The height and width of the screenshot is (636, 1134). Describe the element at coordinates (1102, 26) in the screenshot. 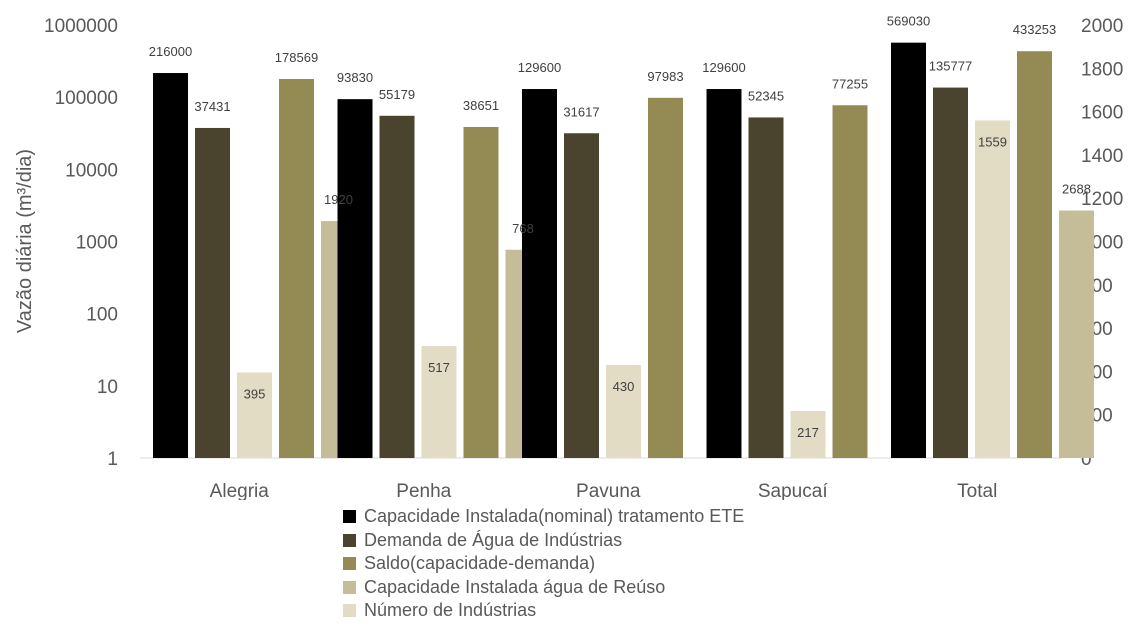

I see `y-right-tick-label: 2000` at that location.